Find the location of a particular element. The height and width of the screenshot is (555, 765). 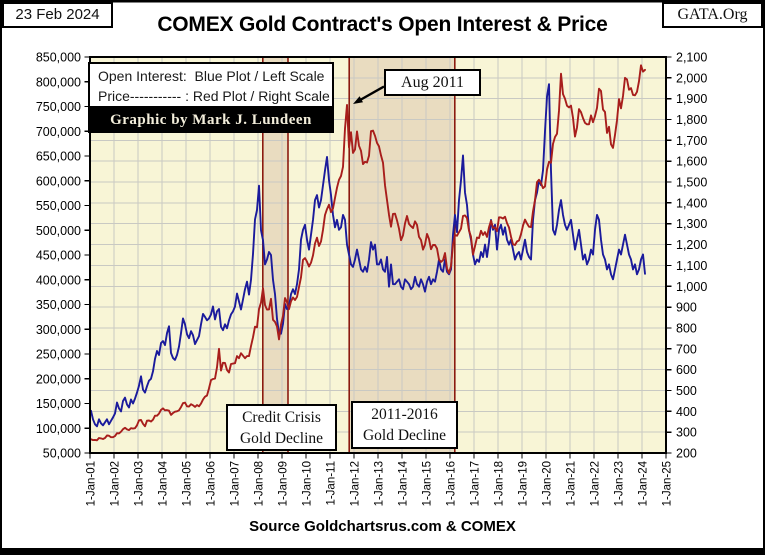

right-axis-label: 1,200 is located at coordinates (691, 245).